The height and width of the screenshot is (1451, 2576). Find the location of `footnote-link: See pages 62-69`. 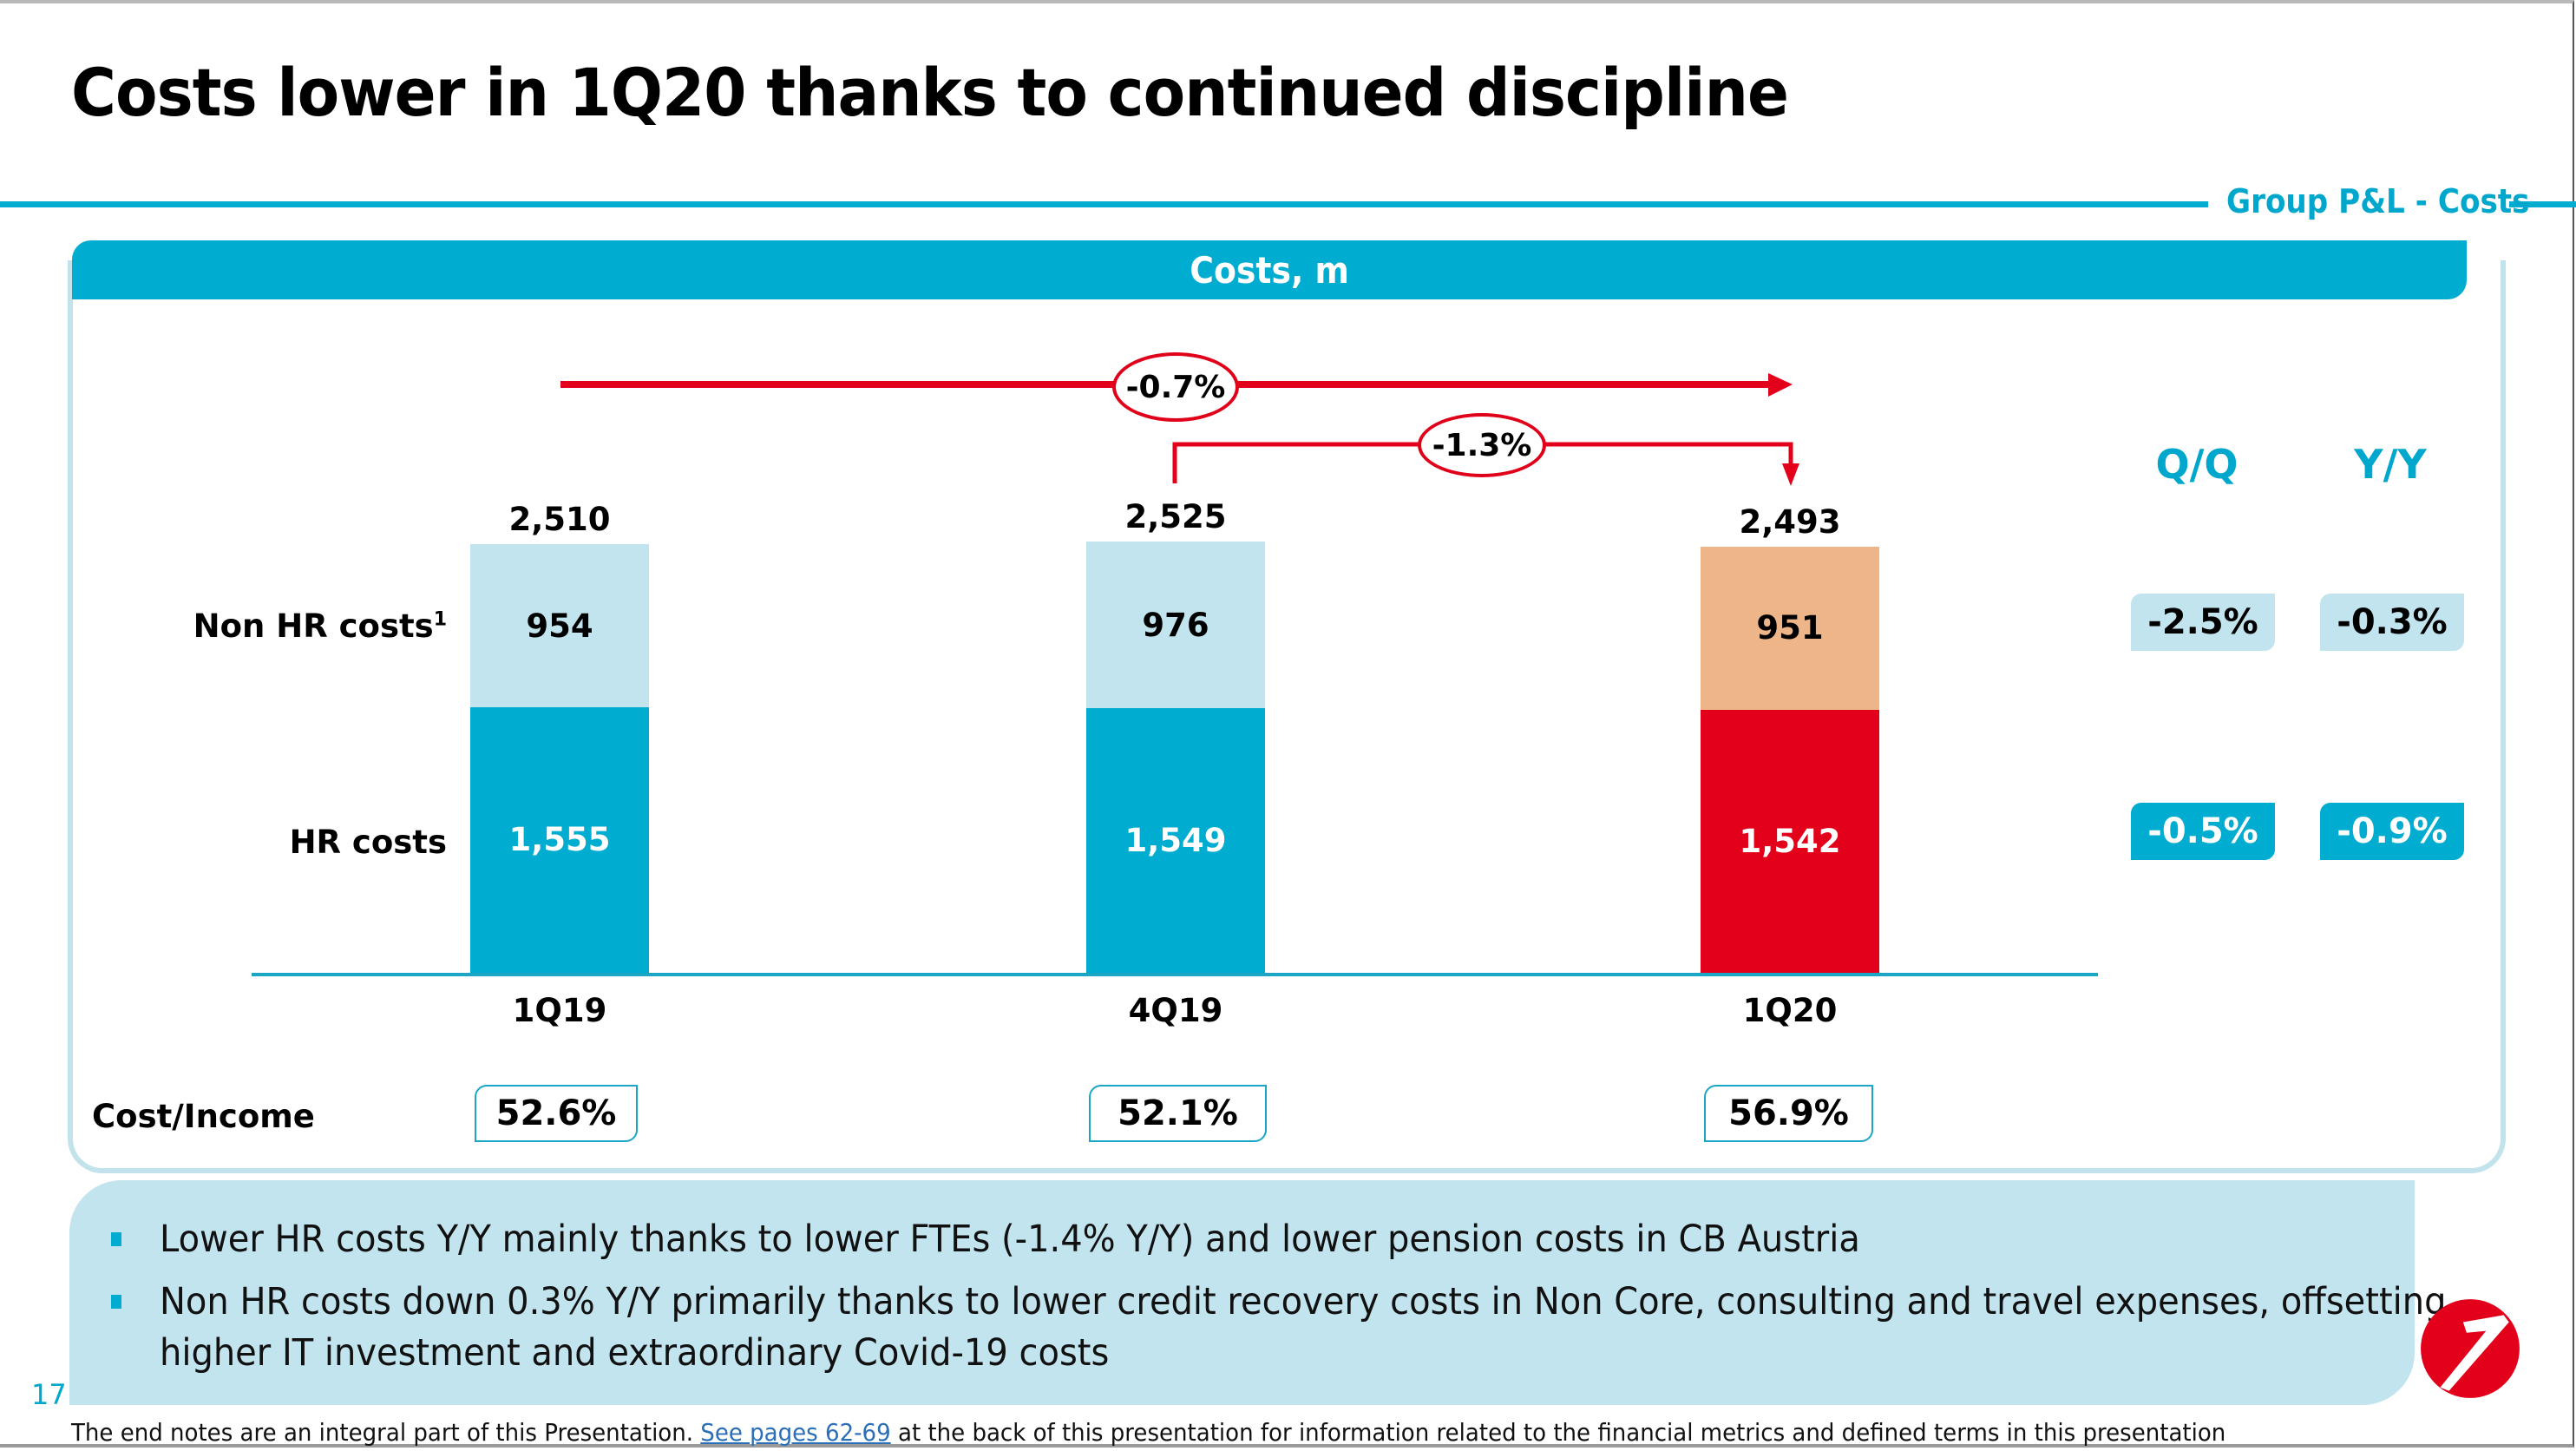

footnote-link: See pages 62-69 is located at coordinates (795, 1432).